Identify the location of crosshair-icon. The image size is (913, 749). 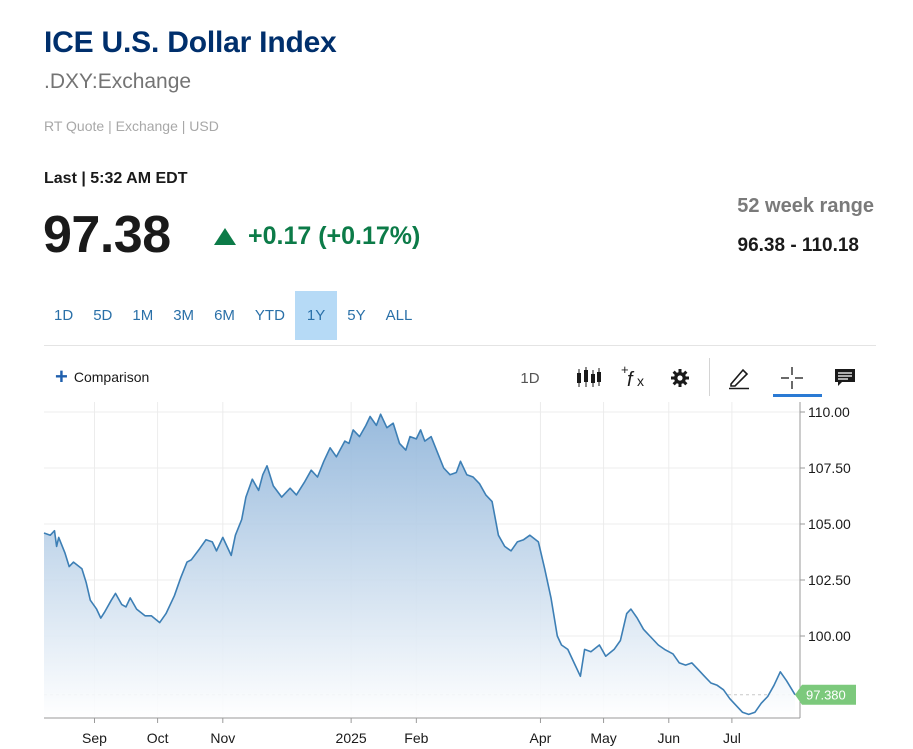
(792, 378).